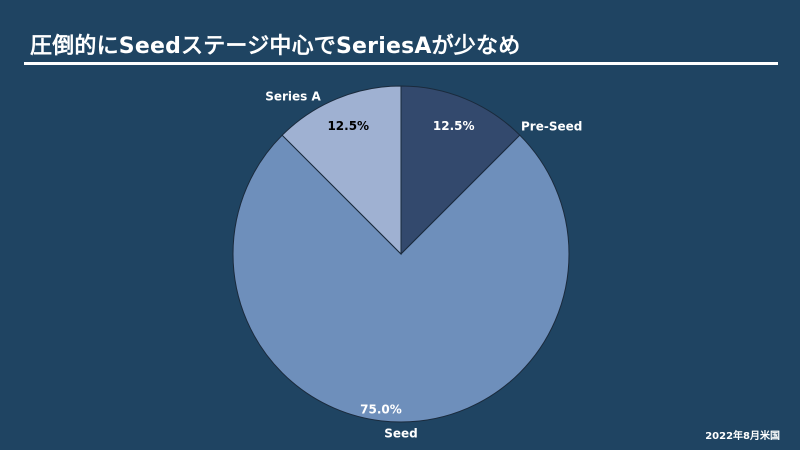 This screenshot has height=450, width=800. Describe the element at coordinates (401, 63) in the screenshot. I see `title-divider` at that location.